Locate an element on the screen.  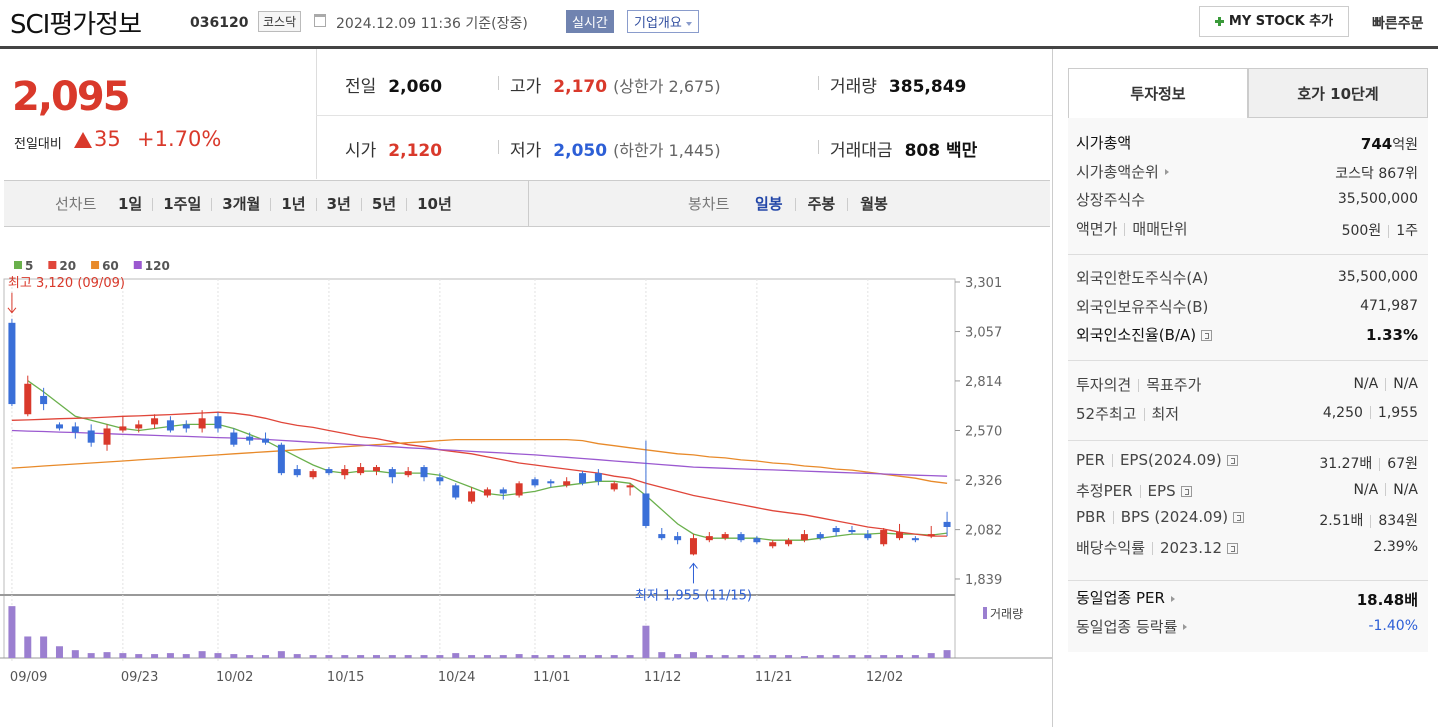
label-part: 상장주식수 is located at coordinates (1111, 200).